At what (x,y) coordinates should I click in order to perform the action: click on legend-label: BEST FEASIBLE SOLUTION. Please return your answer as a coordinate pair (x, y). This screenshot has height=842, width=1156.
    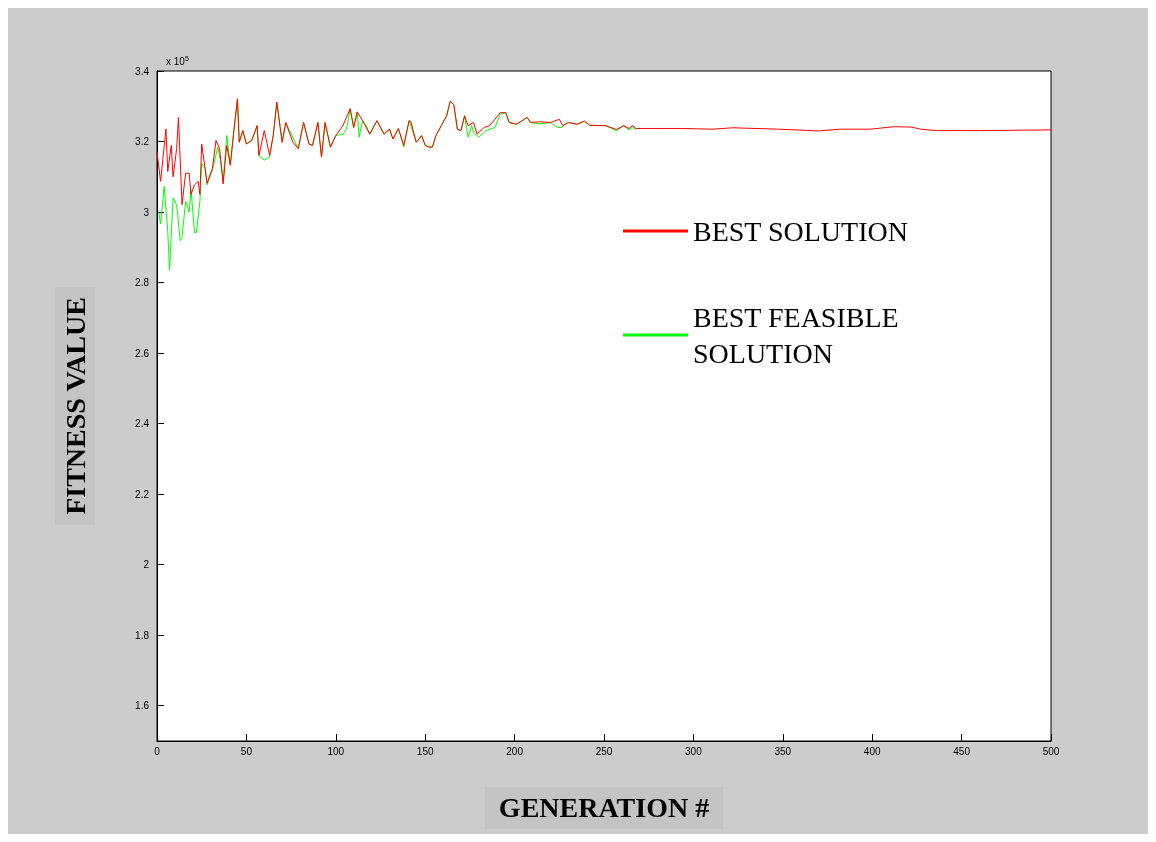
    Looking at the image, I should click on (799, 335).